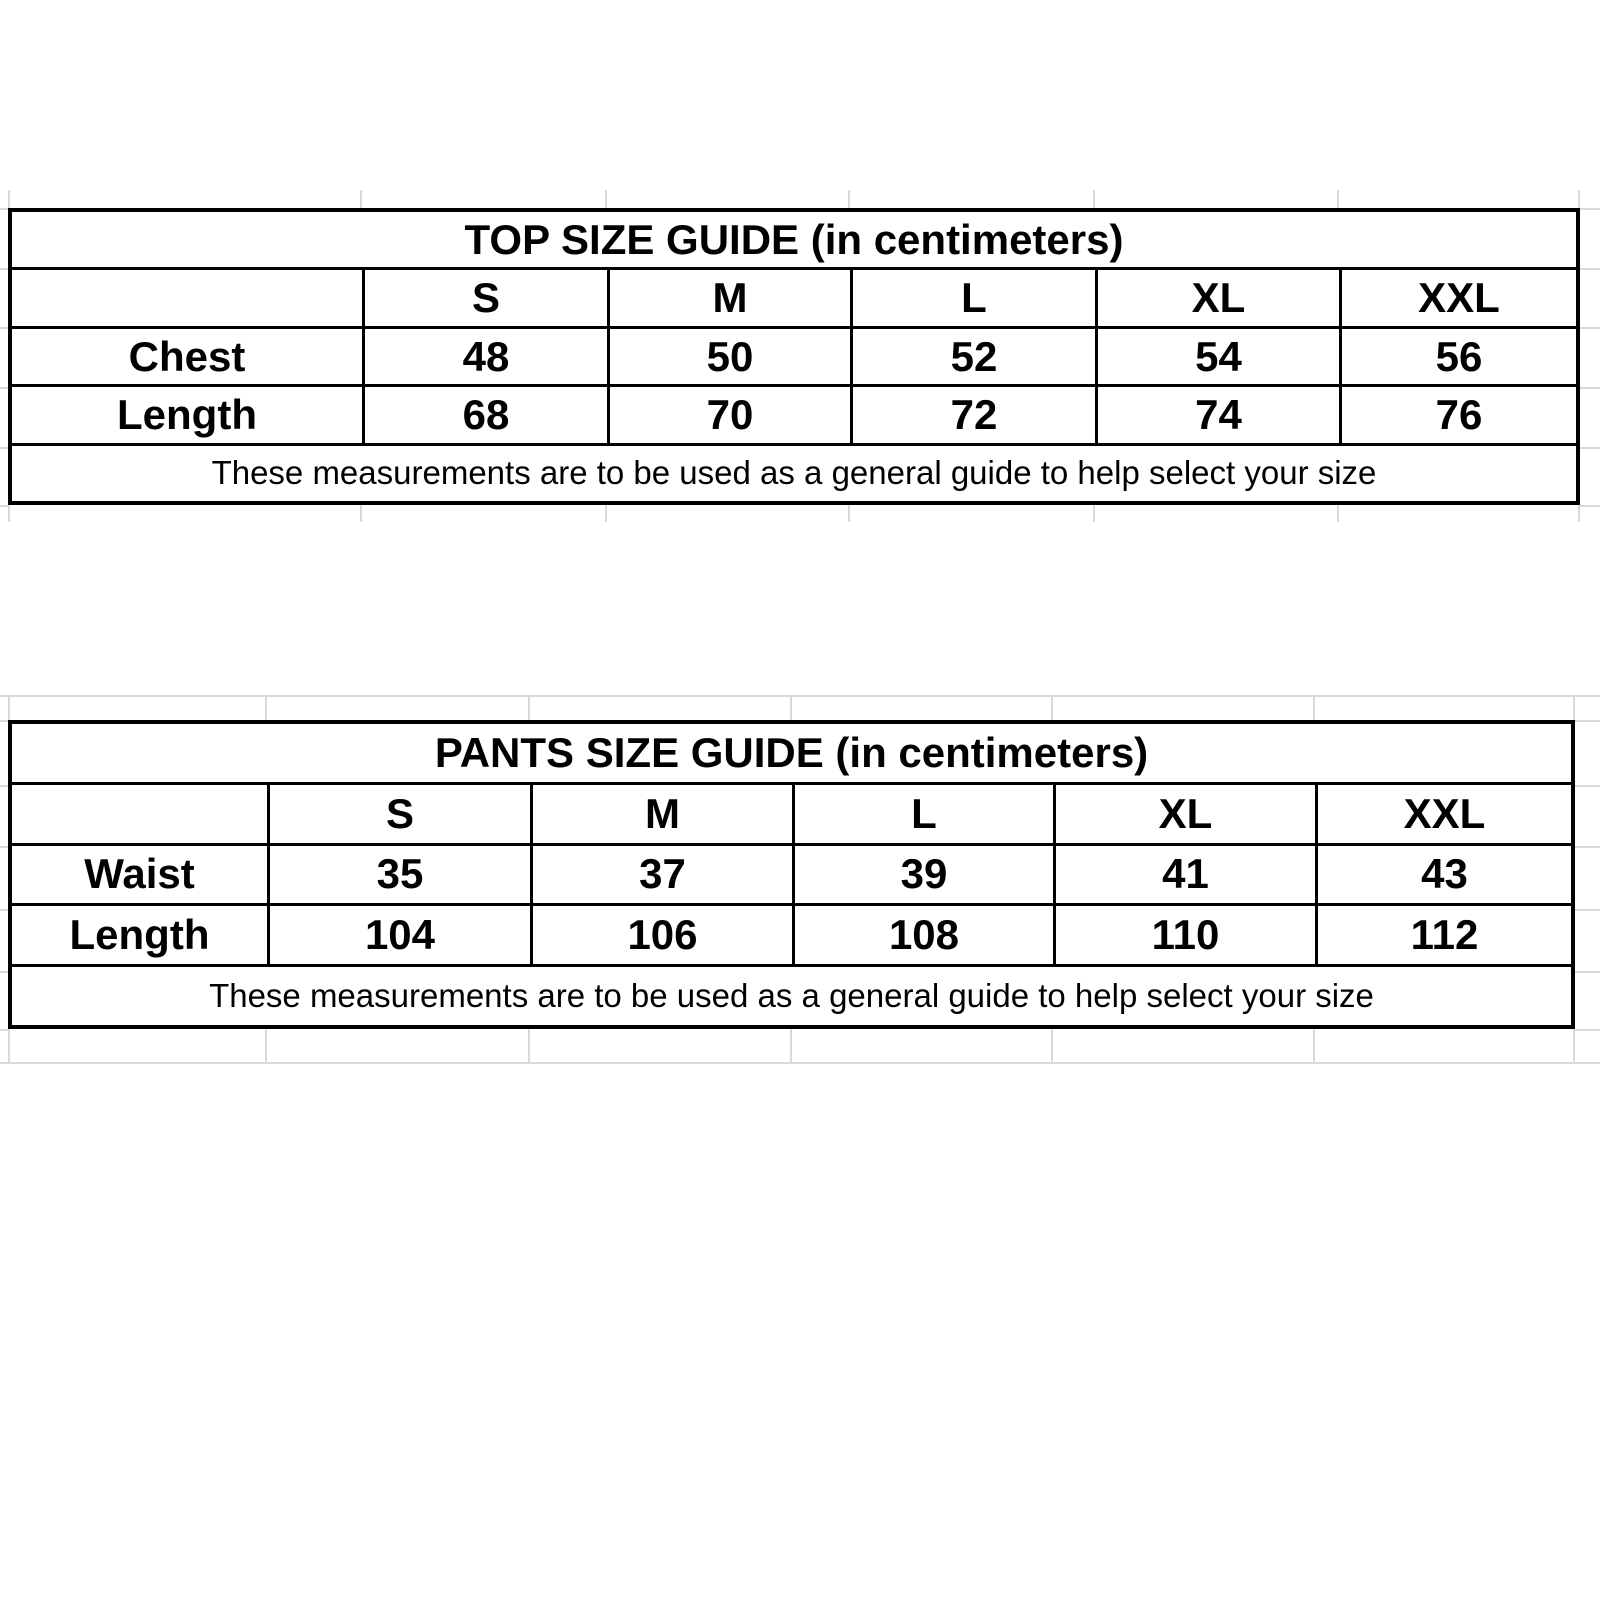 Image resolution: width=1600 pixels, height=1600 pixels. I want to click on size-value-cell: 72, so click(972, 415).